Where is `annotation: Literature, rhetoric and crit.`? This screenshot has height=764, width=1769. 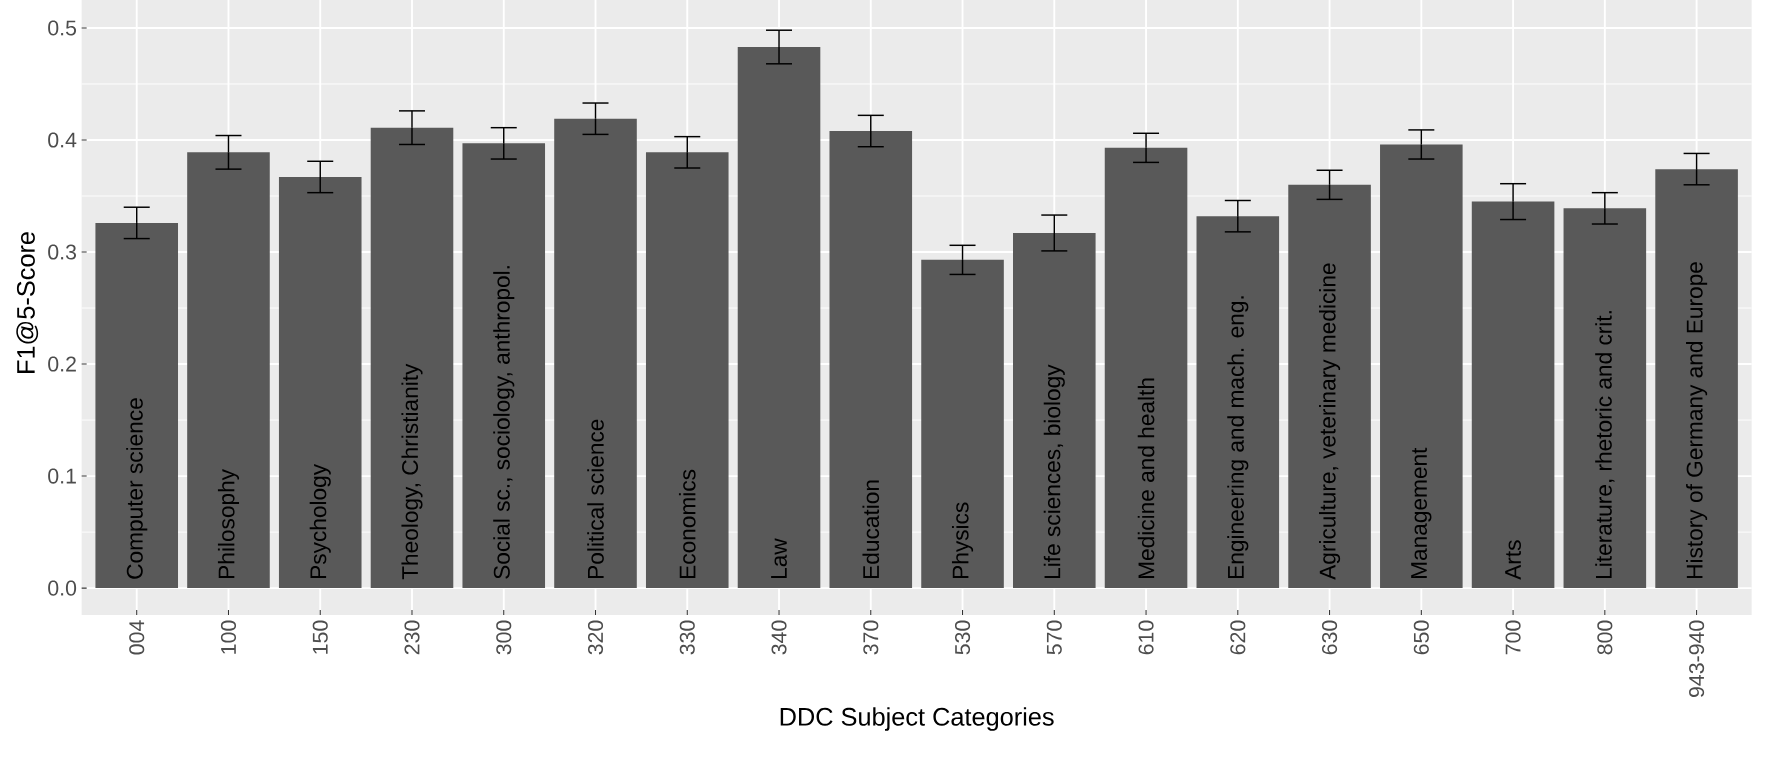
annotation: Literature, rhetoric and crit. is located at coordinates (1605, 444).